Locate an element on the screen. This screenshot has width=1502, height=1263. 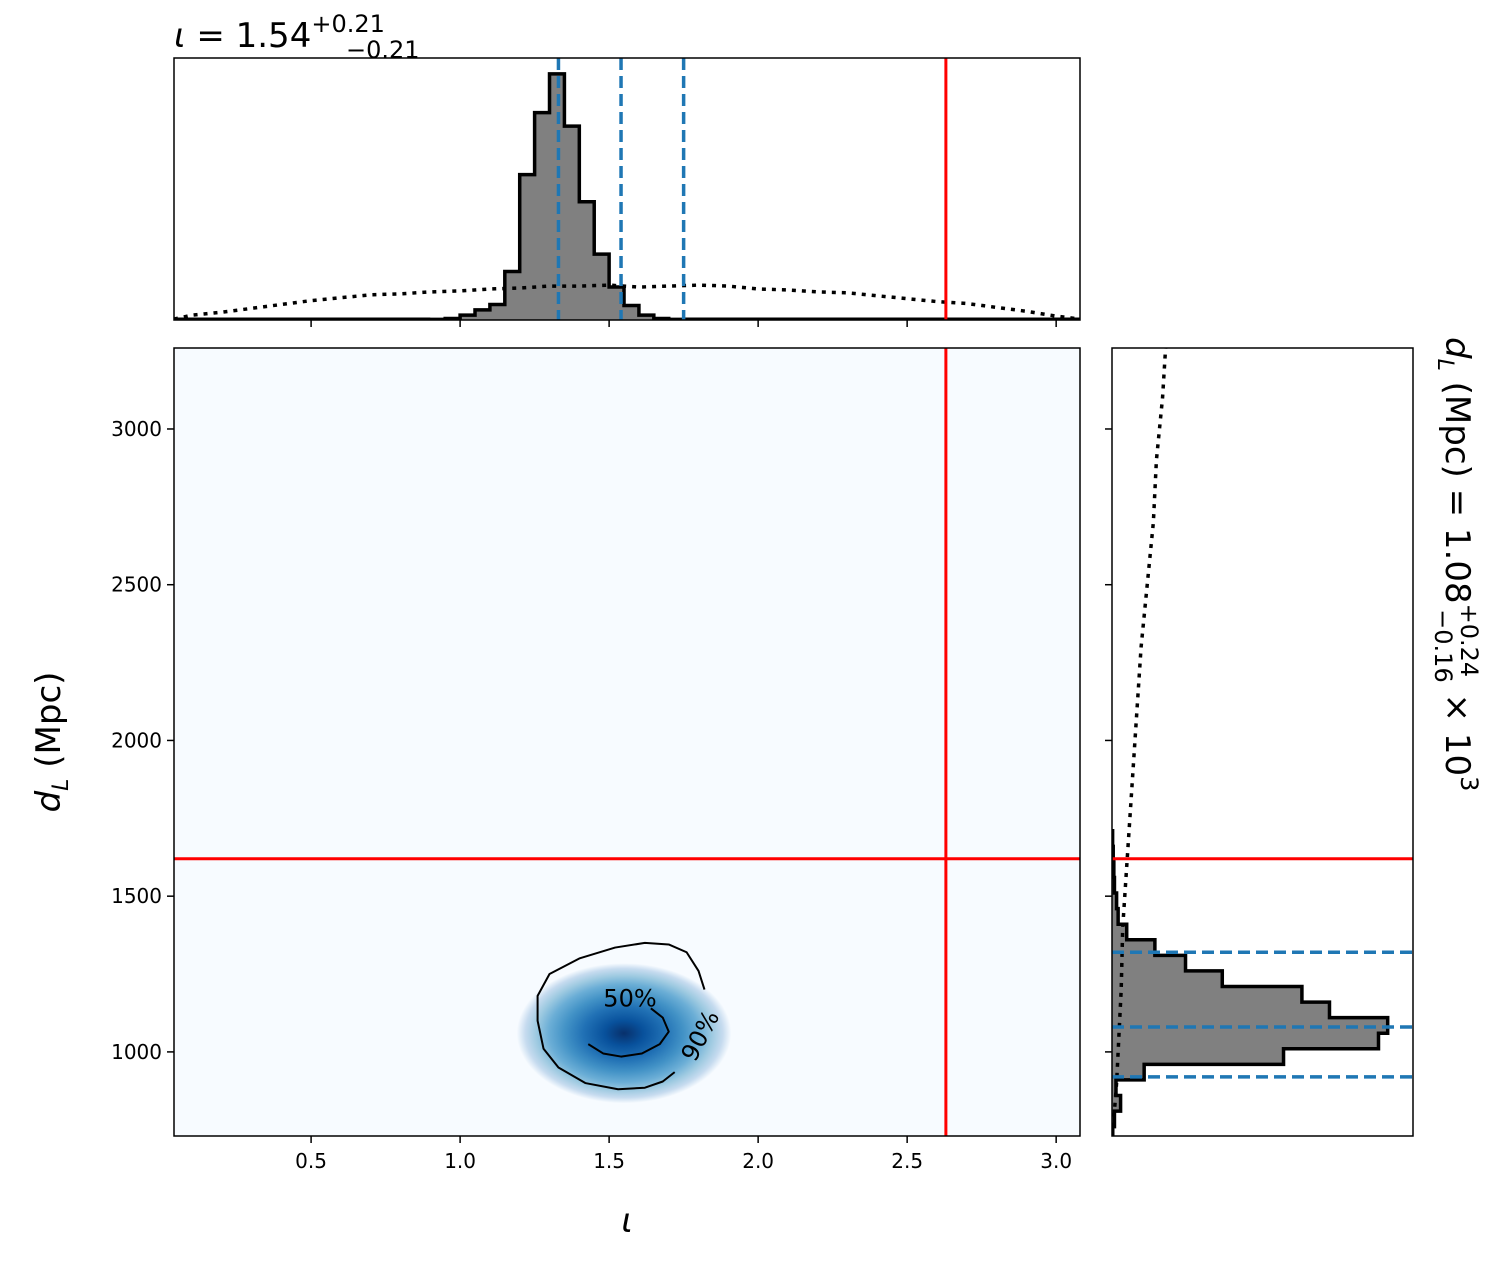
joint-ytick-label-3: 2500 is located at coordinates (136, 585).